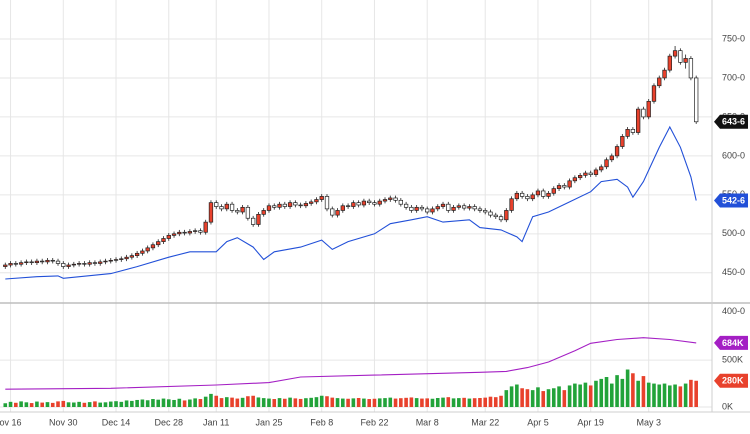  Describe the element at coordinates (485, 422) in the screenshot. I see `x-tick-label: Mar 22` at that location.